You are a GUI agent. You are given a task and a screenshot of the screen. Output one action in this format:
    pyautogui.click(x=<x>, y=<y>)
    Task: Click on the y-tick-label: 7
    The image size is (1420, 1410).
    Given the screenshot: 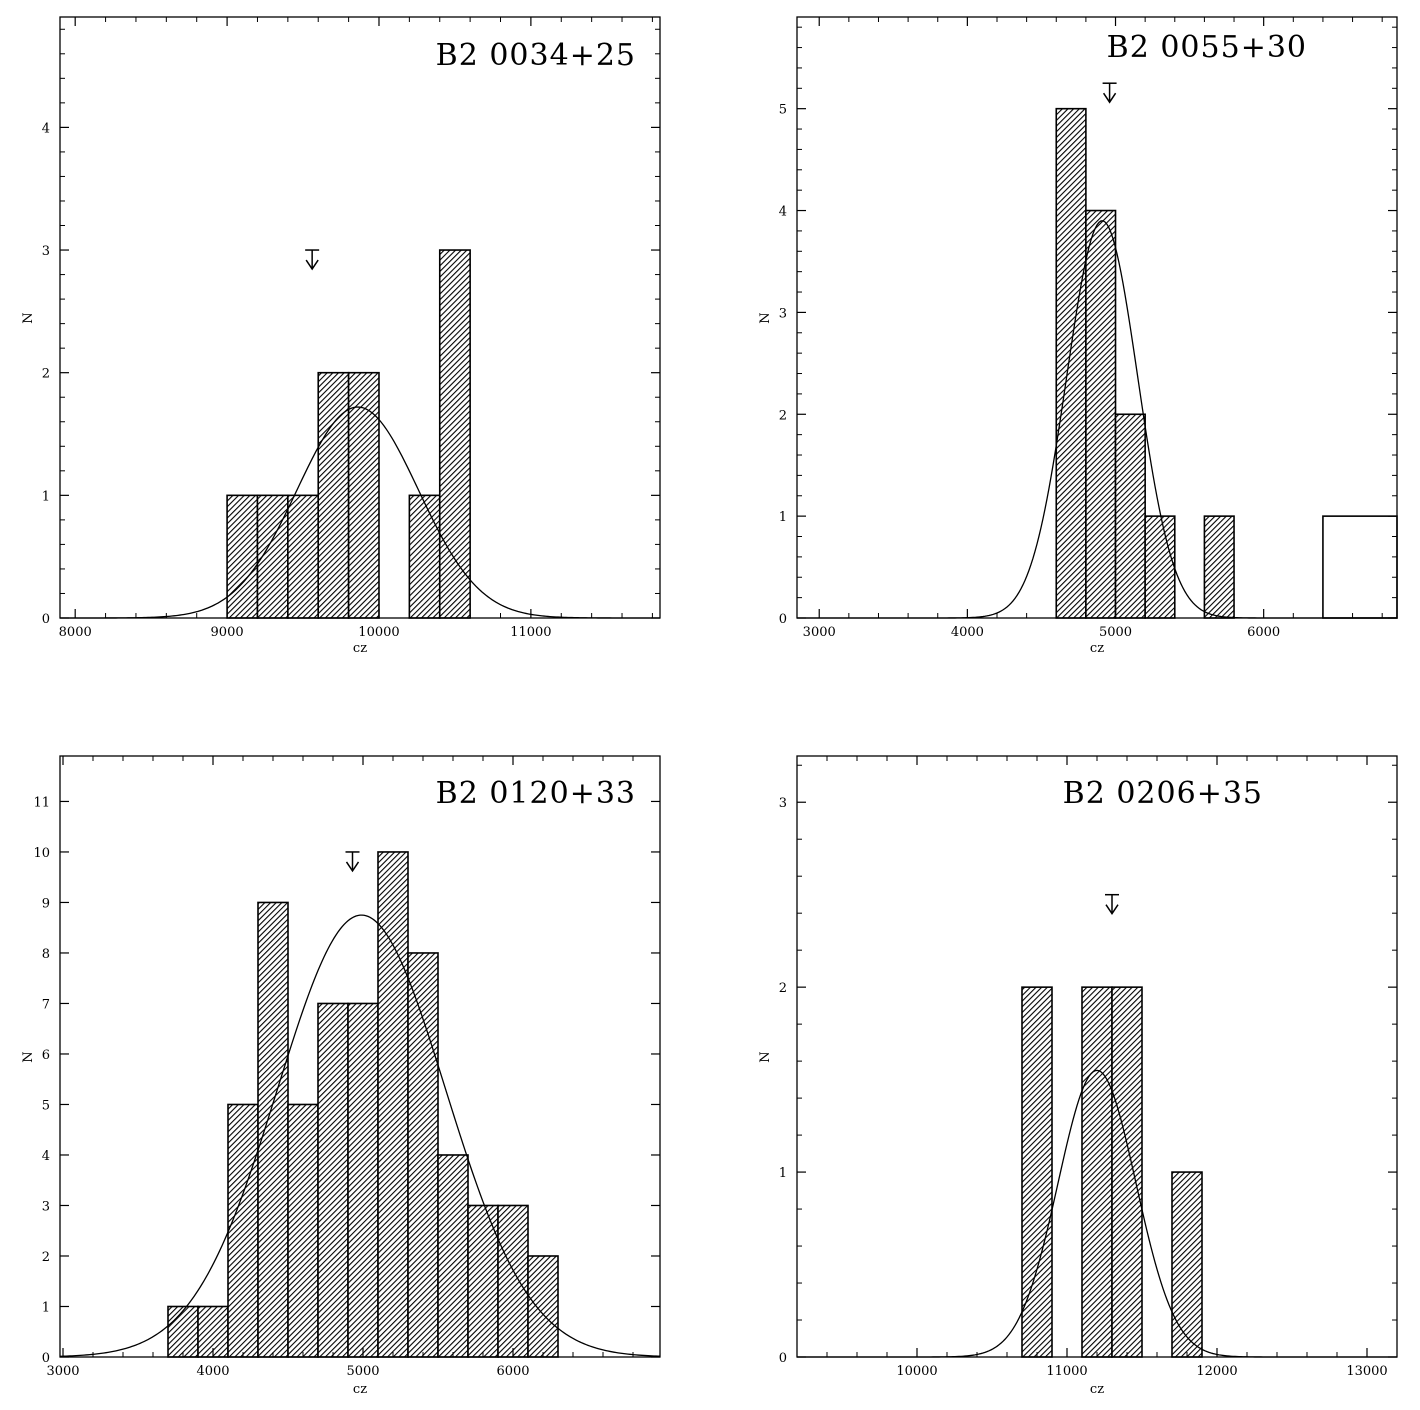 What is the action you would take?
    pyautogui.click(x=46, y=1004)
    